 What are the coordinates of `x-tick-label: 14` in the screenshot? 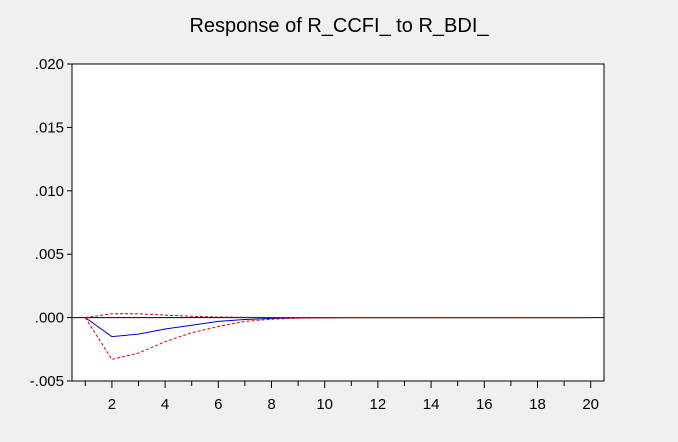 It's located at (431, 404).